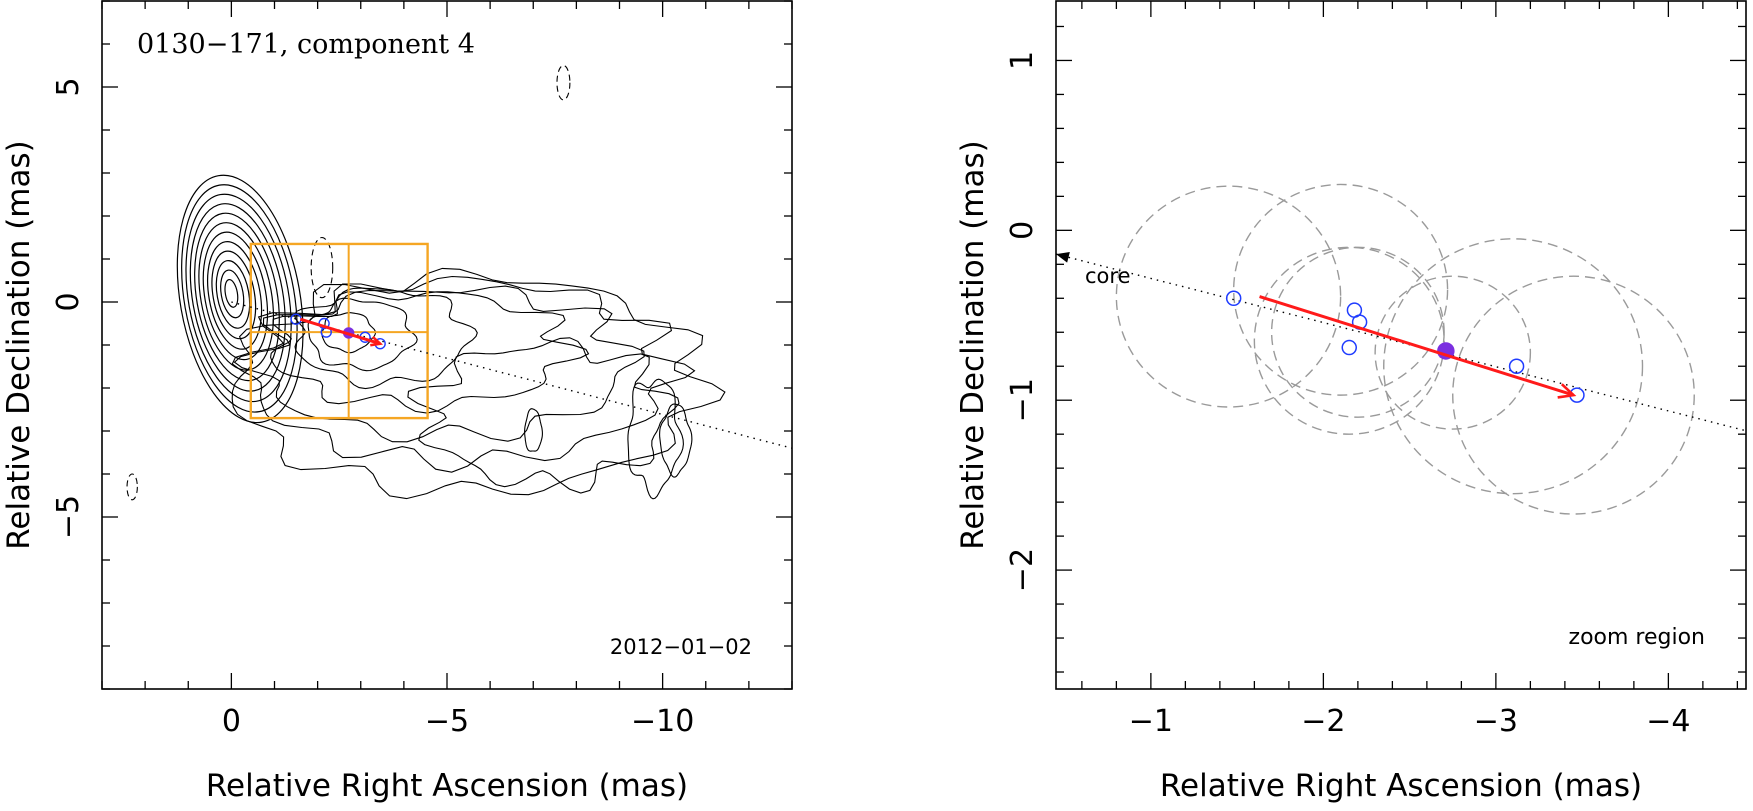 This screenshot has width=1753, height=811. What do you see at coordinates (447, 721) in the screenshot?
I see `left-x-tick-label: −5` at bounding box center [447, 721].